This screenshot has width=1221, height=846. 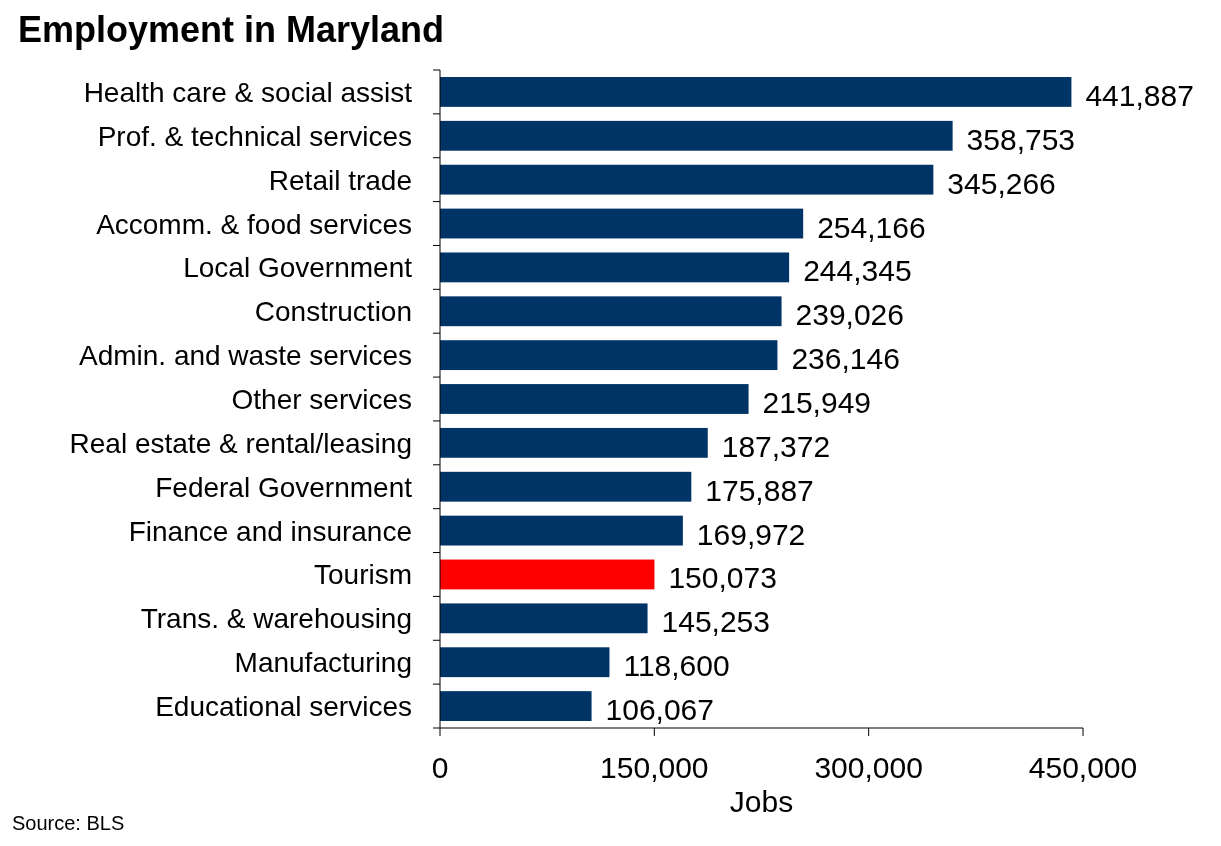 I want to click on y-tick-label: Finance and insurance, so click(x=270, y=531).